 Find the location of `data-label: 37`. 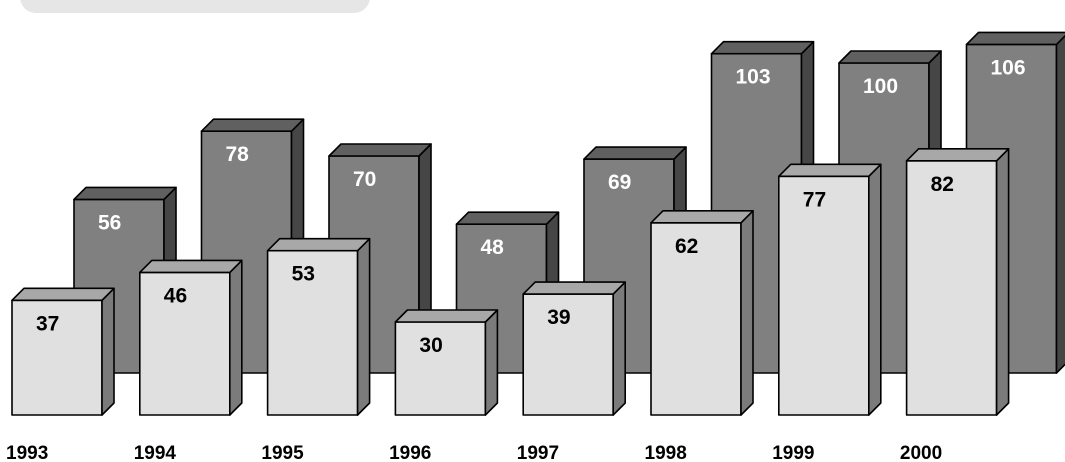

data-label: 37 is located at coordinates (47, 323).